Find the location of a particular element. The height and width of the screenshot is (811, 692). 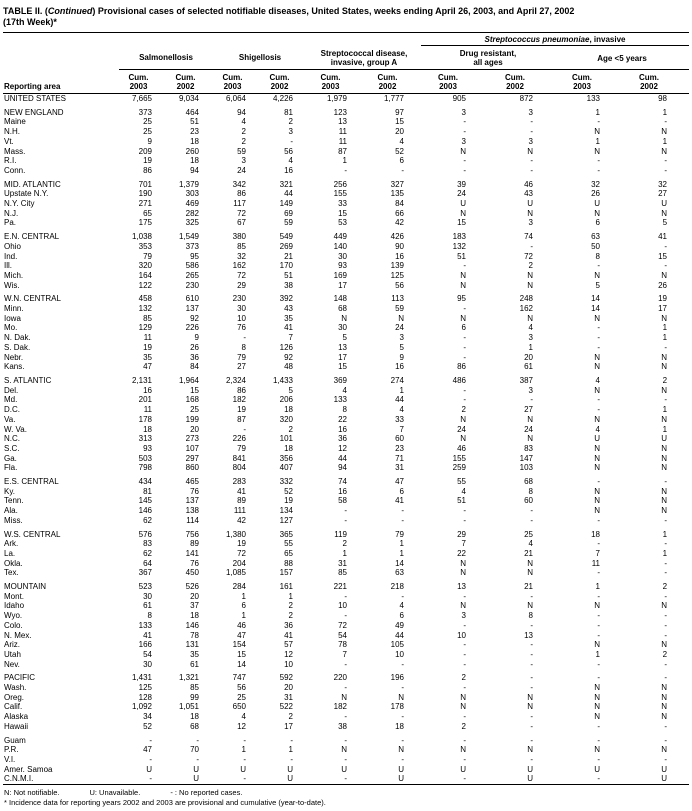

value-cell: 701 is located at coordinates (145, 184).